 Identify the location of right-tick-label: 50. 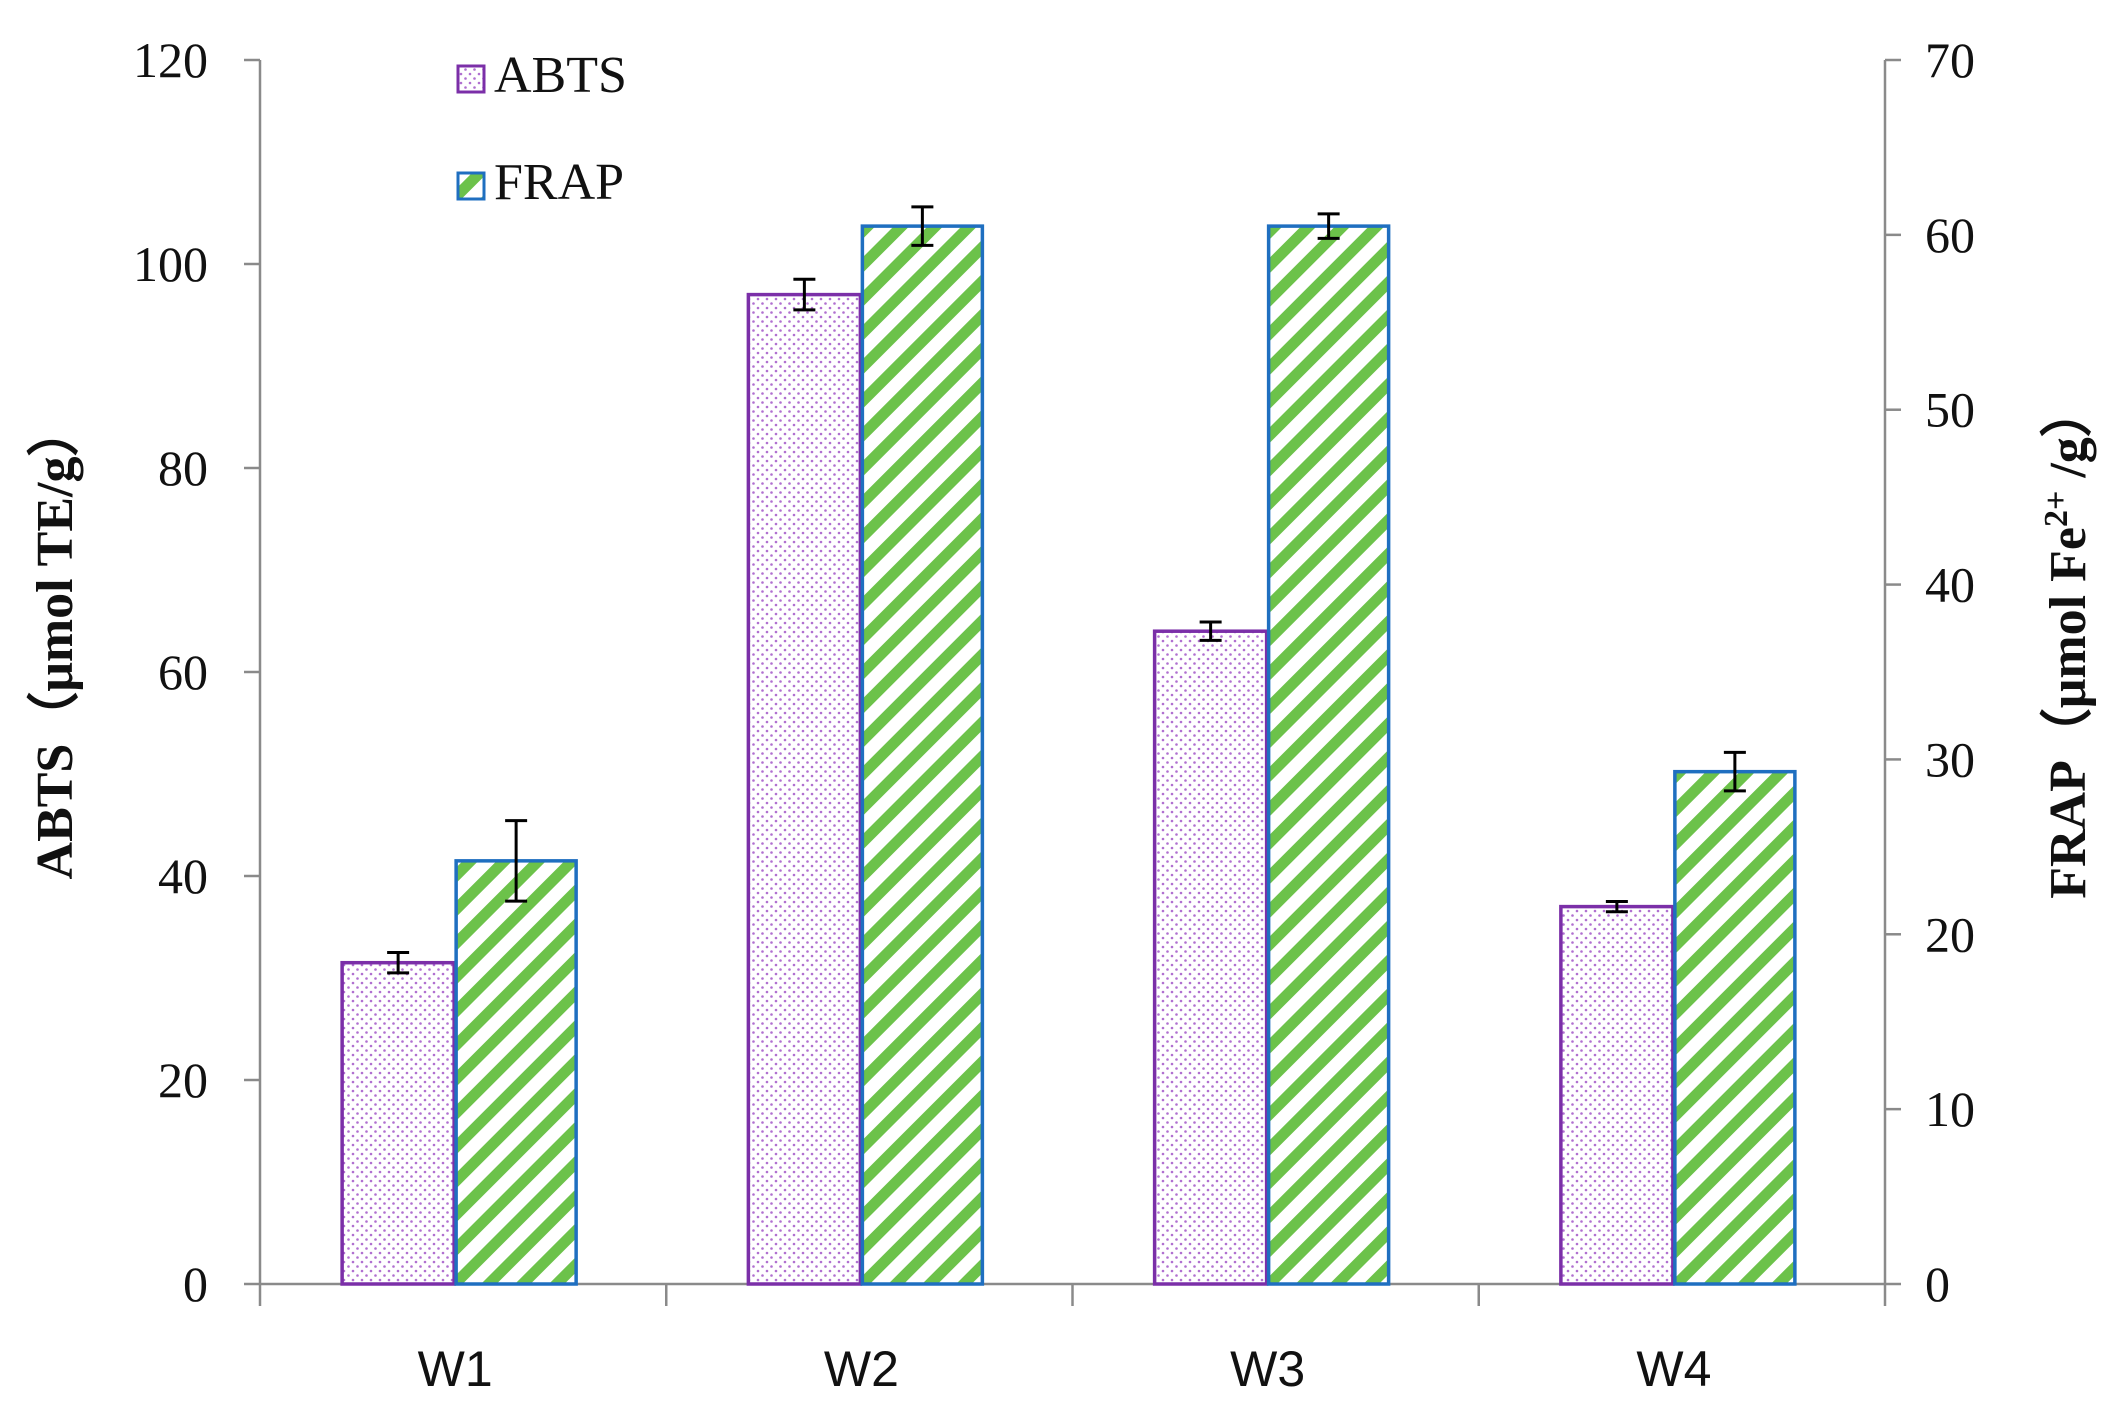
(1950, 410).